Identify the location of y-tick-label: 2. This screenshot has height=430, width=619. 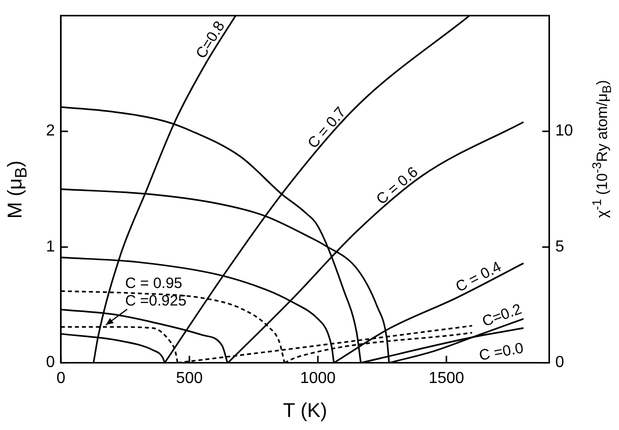
(50, 131).